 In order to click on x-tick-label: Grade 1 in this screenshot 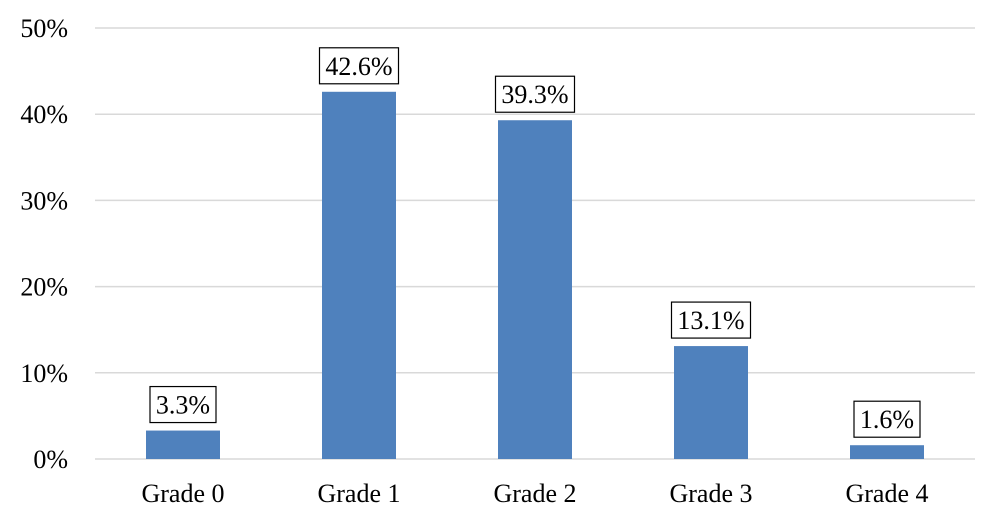, I will do `click(358, 493)`.